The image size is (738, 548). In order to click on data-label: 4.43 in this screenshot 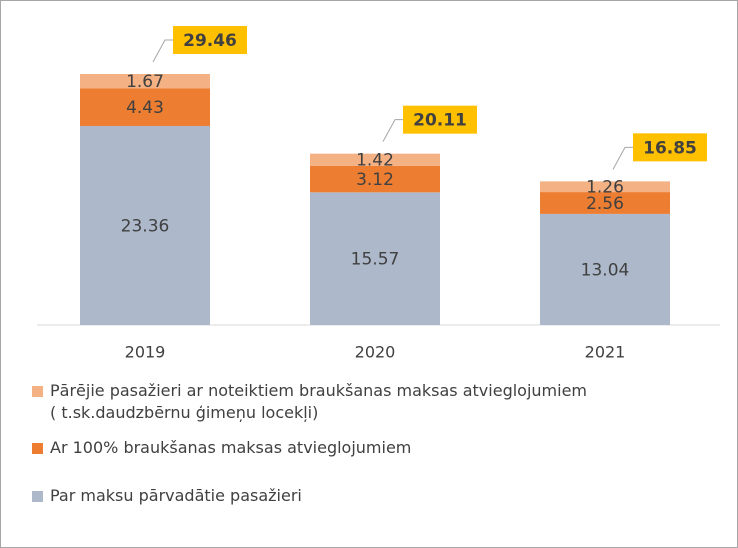, I will do `click(145, 108)`.